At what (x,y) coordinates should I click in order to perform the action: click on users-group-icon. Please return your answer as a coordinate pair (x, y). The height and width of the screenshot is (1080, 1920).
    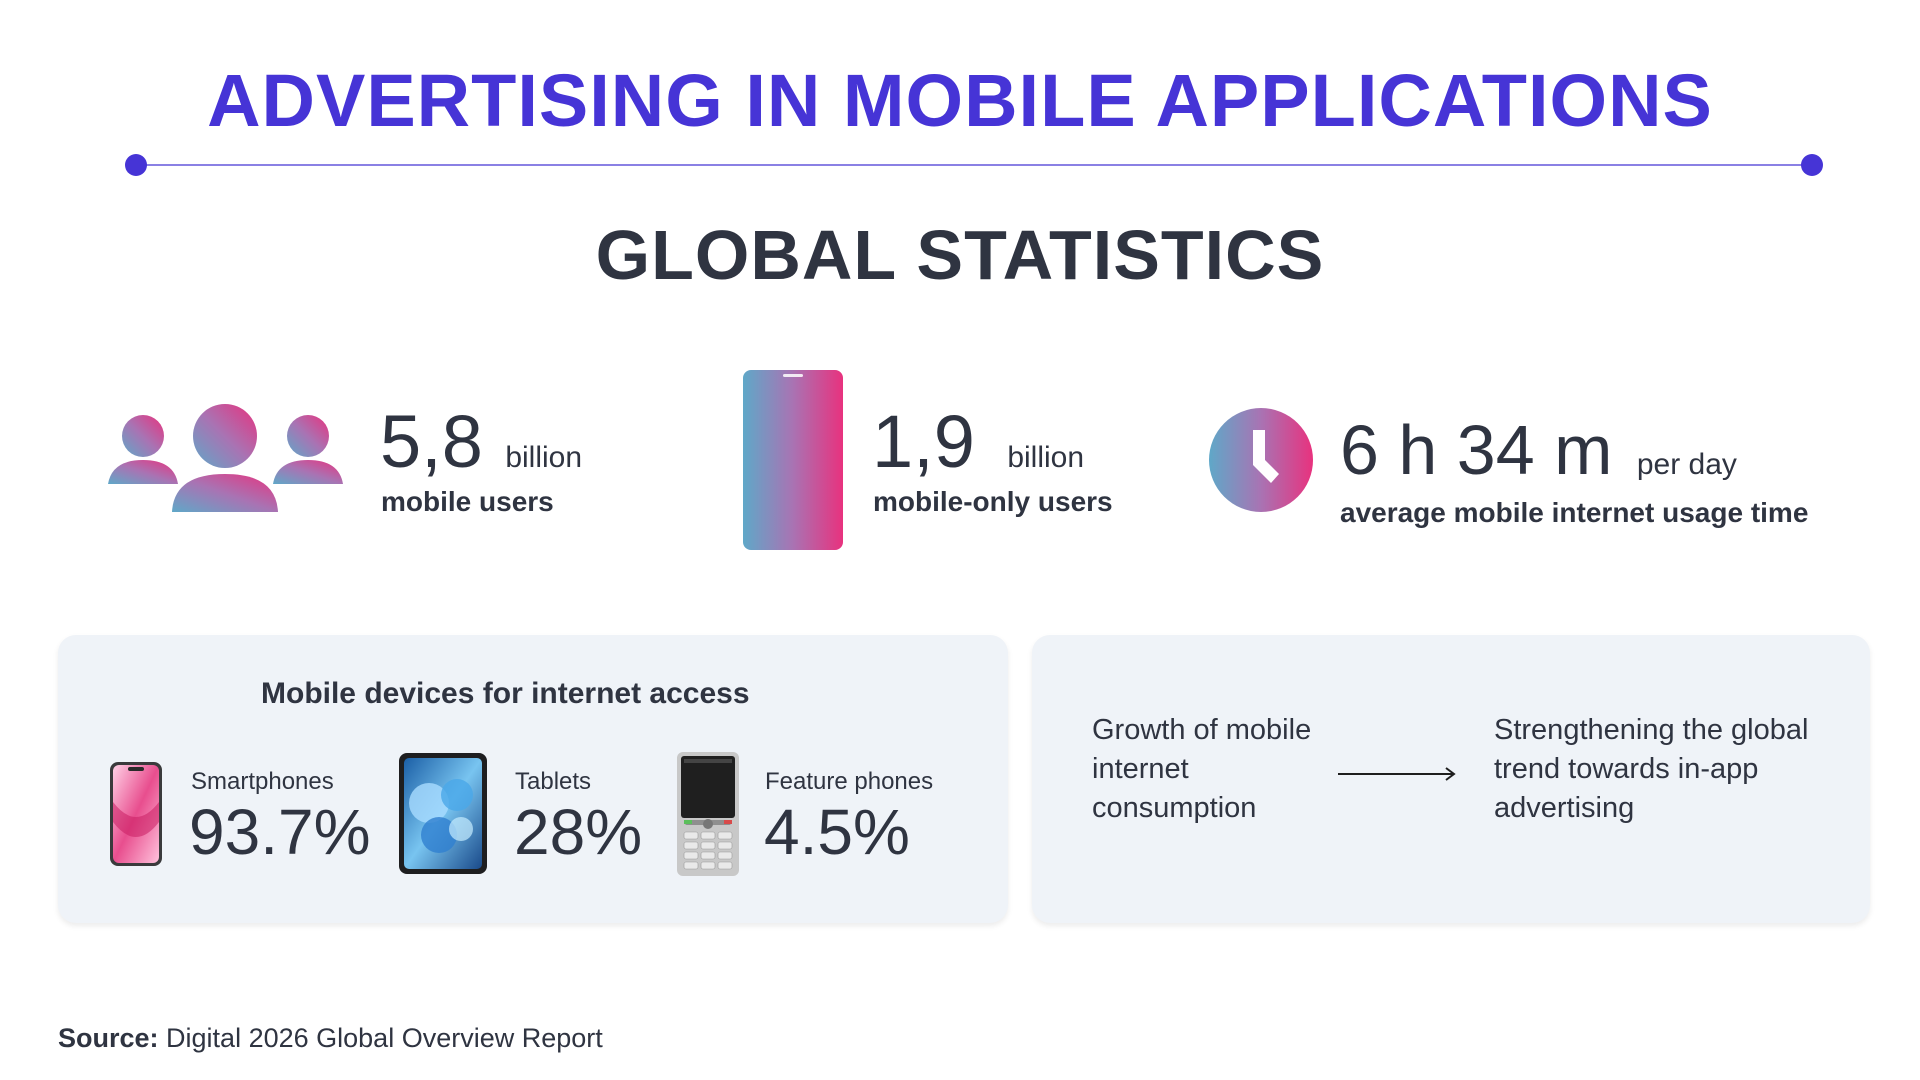
    Looking at the image, I should click on (225, 459).